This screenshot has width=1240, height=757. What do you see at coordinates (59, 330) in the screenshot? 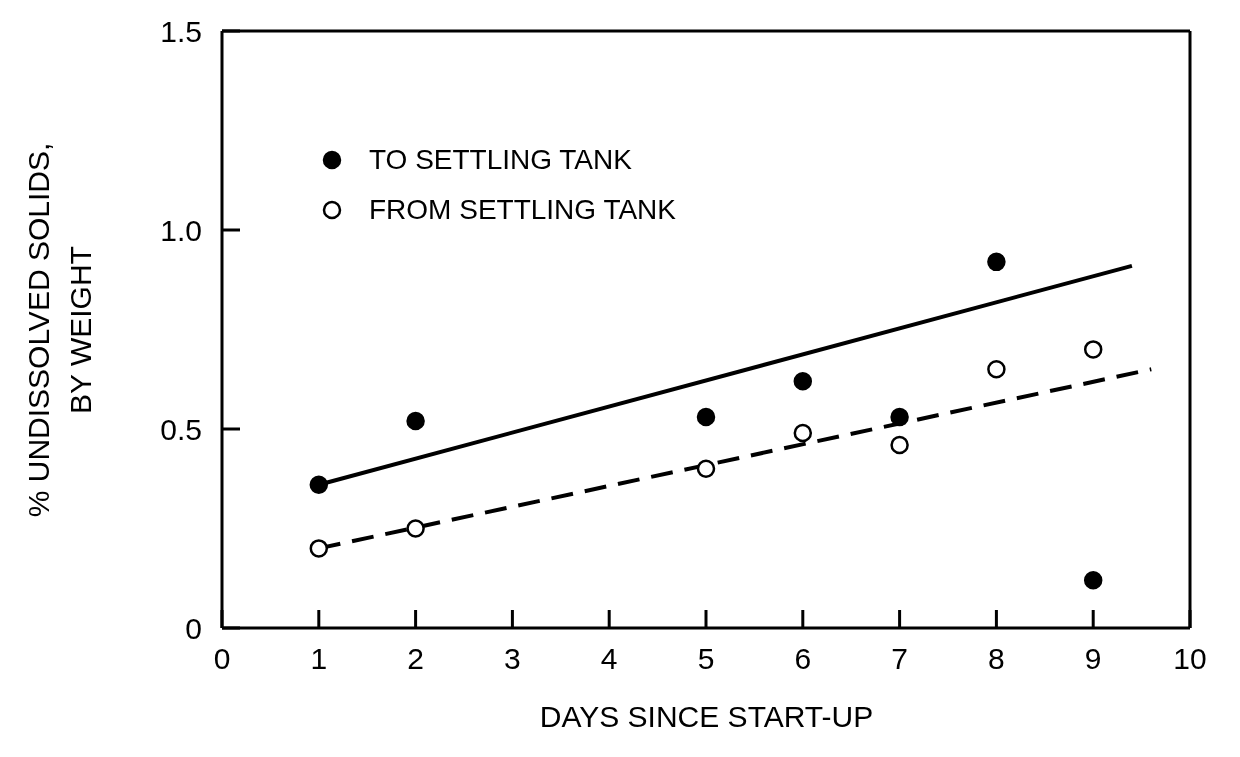
I see `y-axis-title: % UNDISSOLVED SOLIDS, BY WEIGHT` at bounding box center [59, 330].